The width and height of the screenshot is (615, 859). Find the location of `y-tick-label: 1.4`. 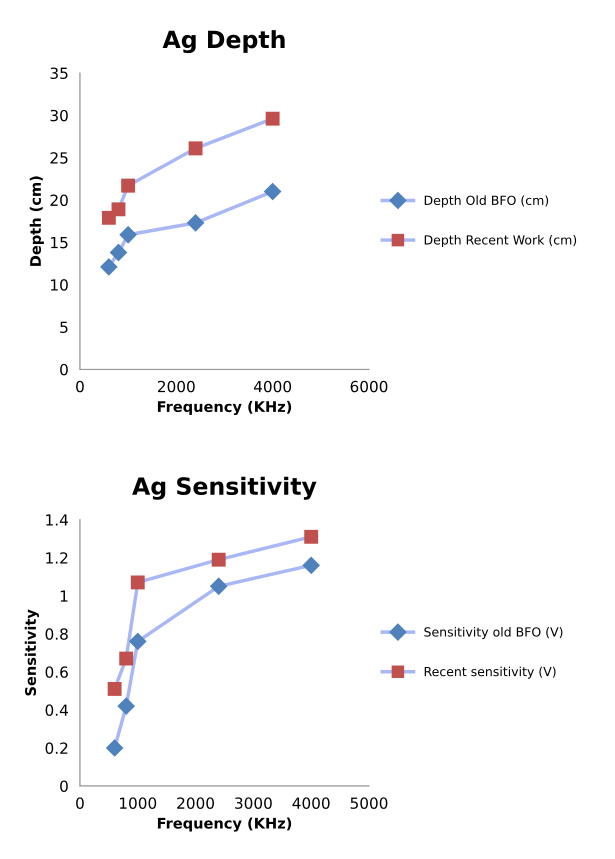

y-tick-label: 1.4 is located at coordinates (57, 520).